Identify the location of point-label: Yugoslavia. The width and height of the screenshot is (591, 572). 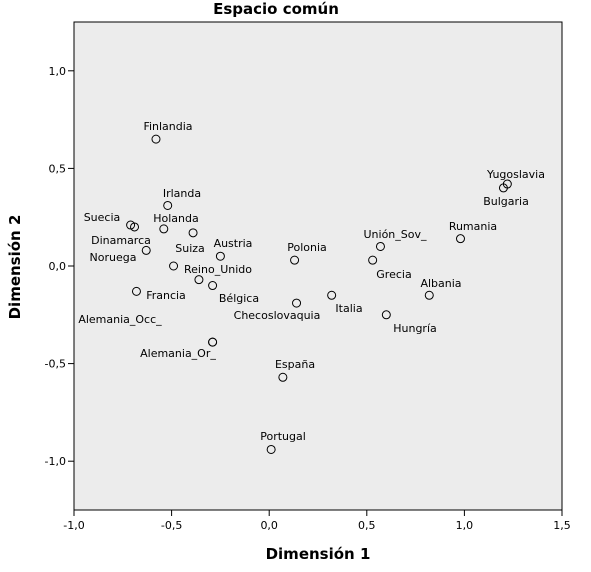
(515, 174).